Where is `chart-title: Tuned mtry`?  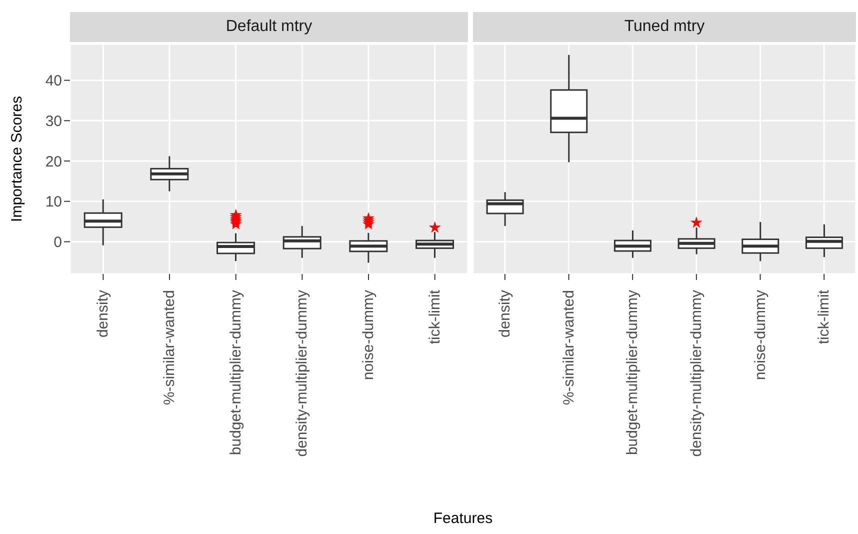
chart-title: Tuned mtry is located at coordinates (664, 27).